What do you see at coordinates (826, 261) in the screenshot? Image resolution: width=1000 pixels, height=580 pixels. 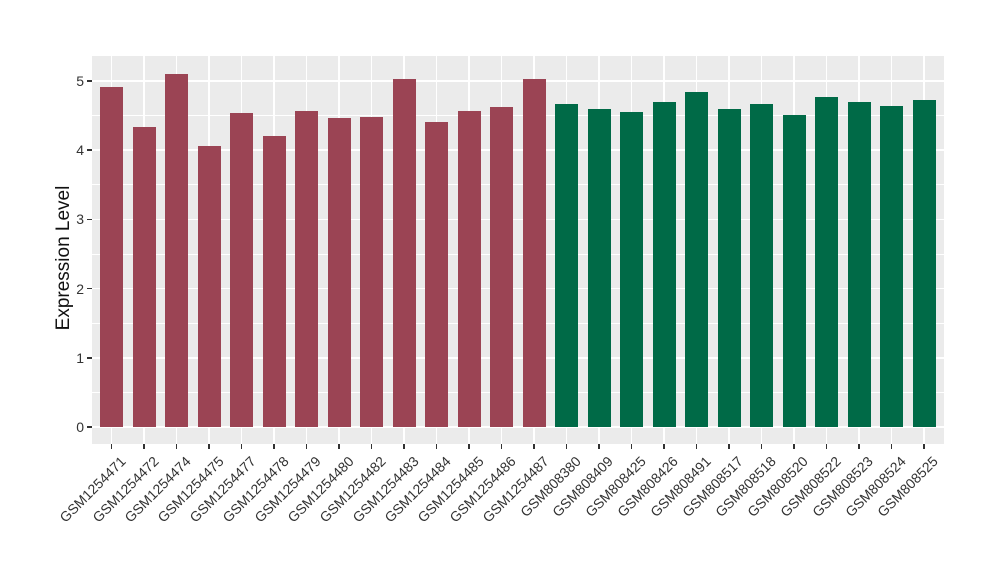 I see `bar-GSM808522` at bounding box center [826, 261].